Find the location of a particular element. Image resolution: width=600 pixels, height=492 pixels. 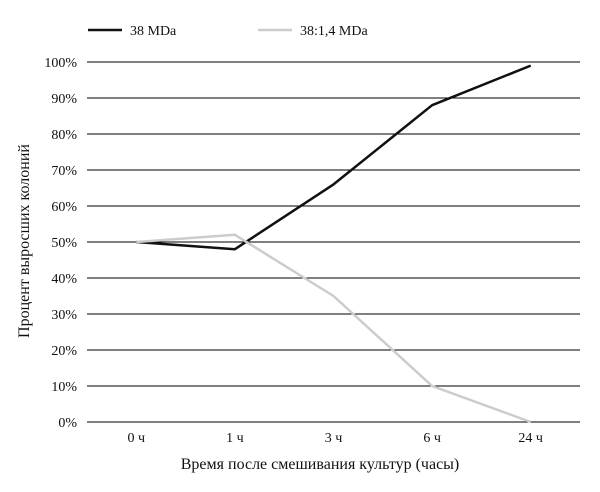

y-axis-ticks: 0% 10% 20% 30% 40% 50% 60% 70% 80% 90% 100% is located at coordinates (60, 243).